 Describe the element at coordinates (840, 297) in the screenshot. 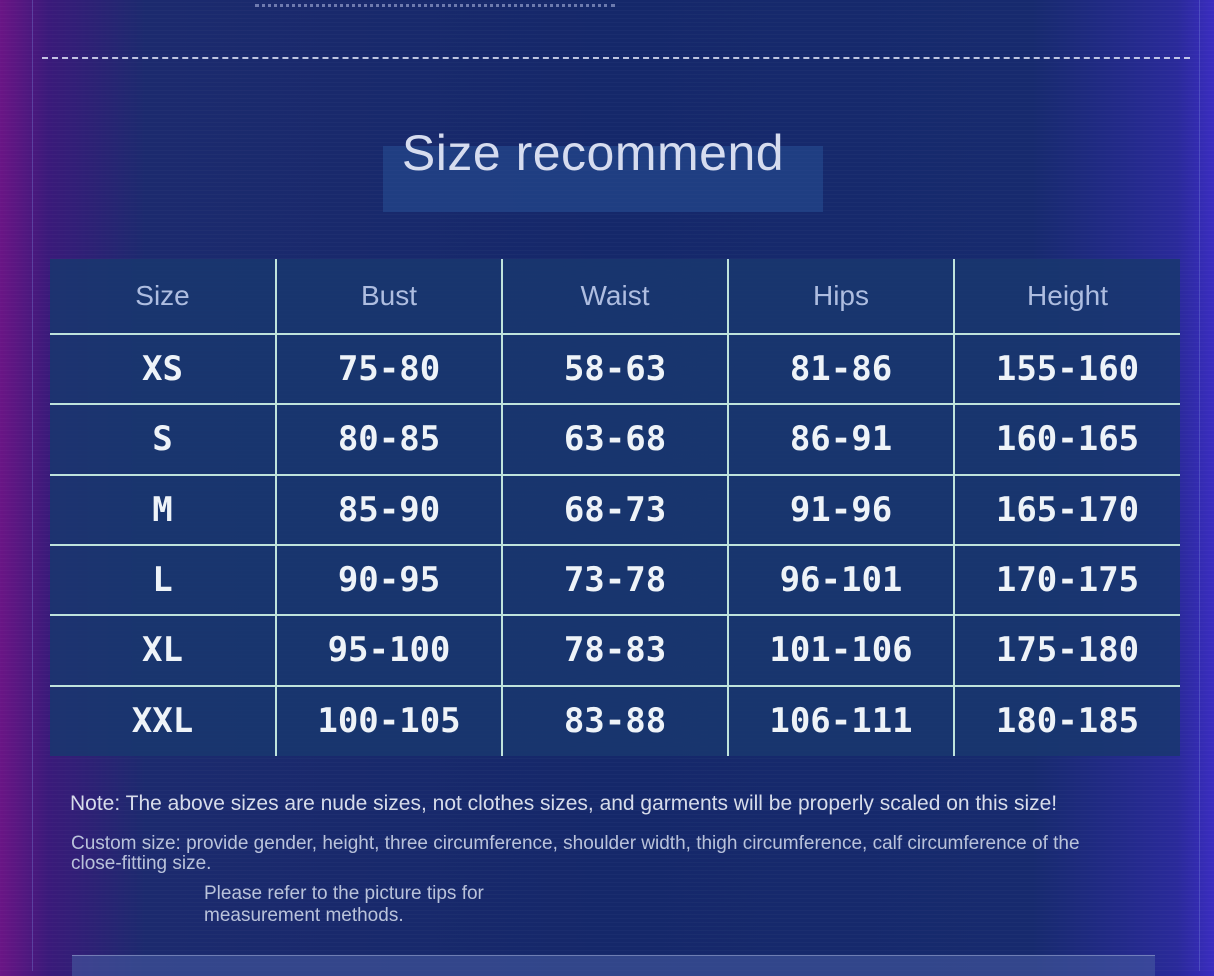

I see `header-hips: Hips` at that location.